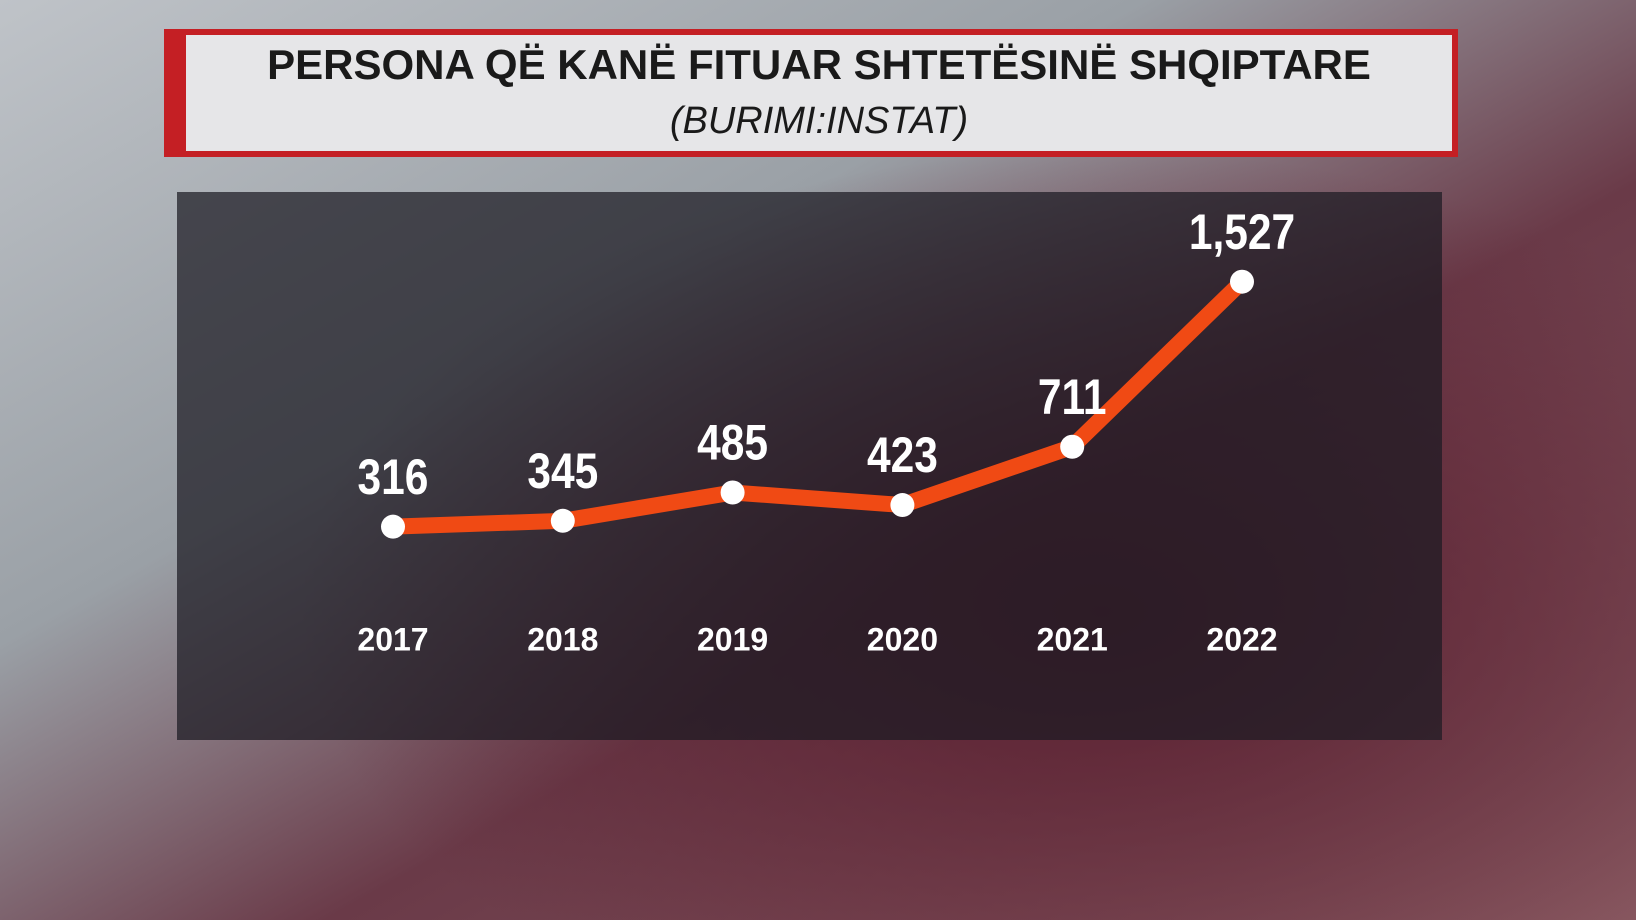  Describe the element at coordinates (392, 639) in the screenshot. I see `x-tick-label: 2017` at that location.